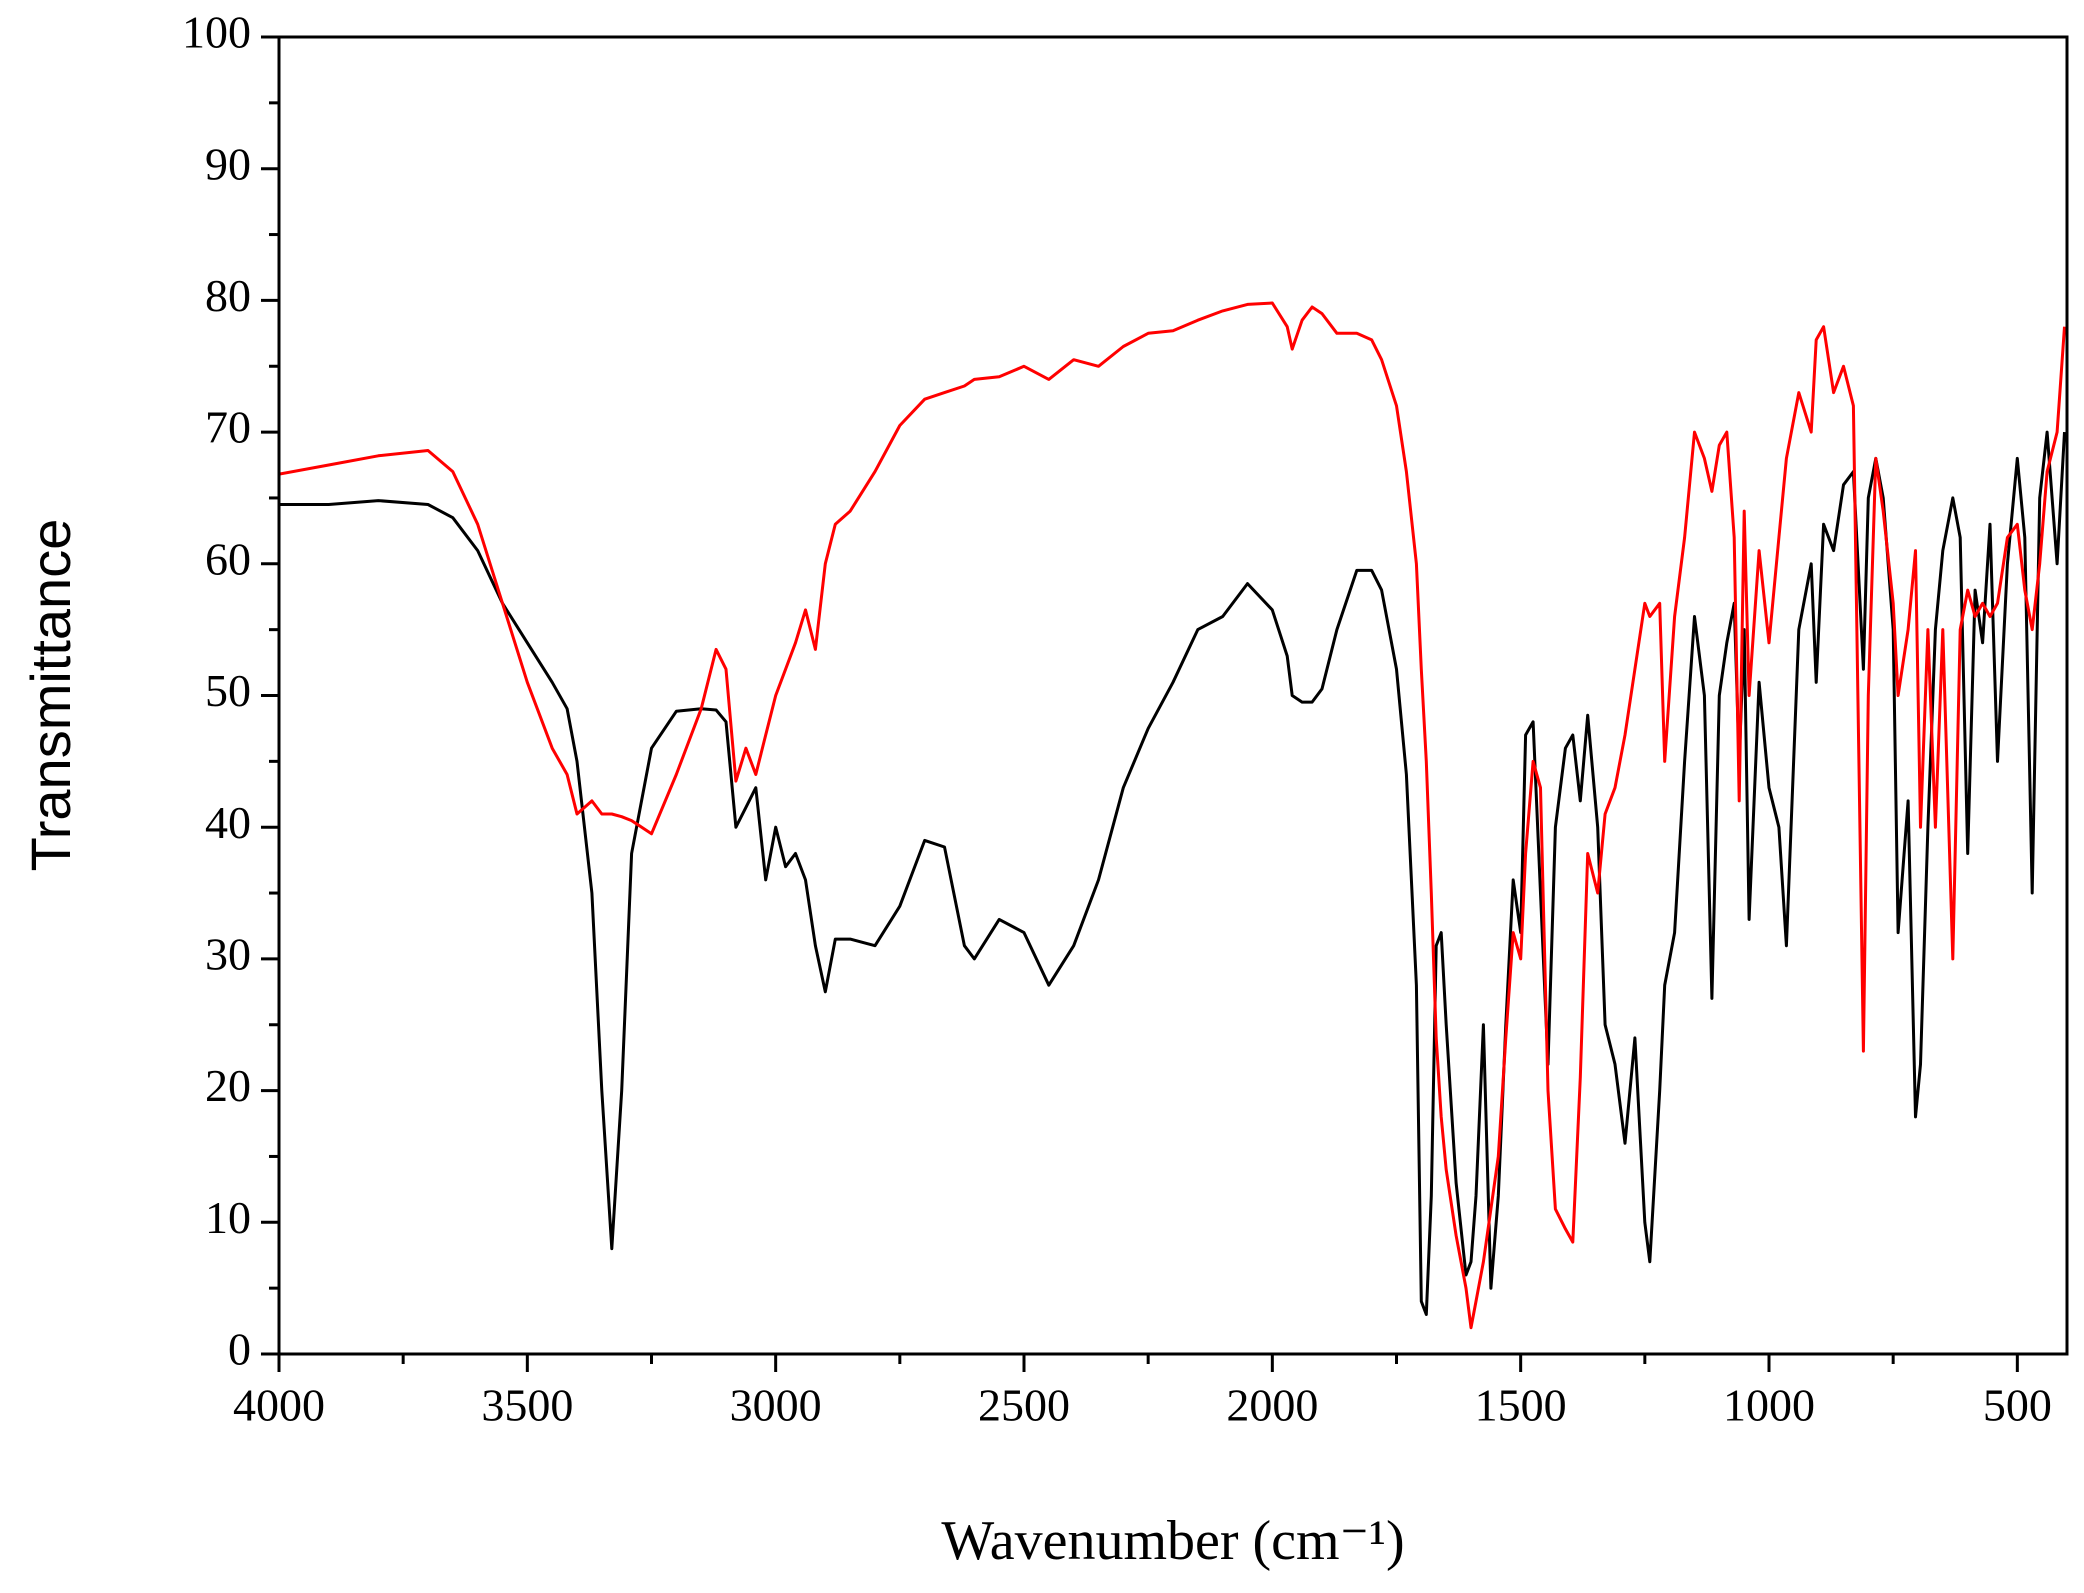 This screenshot has width=2084, height=1593. What do you see at coordinates (228, 1217) in the screenshot?
I see `y-tick-label: 10` at bounding box center [228, 1217].